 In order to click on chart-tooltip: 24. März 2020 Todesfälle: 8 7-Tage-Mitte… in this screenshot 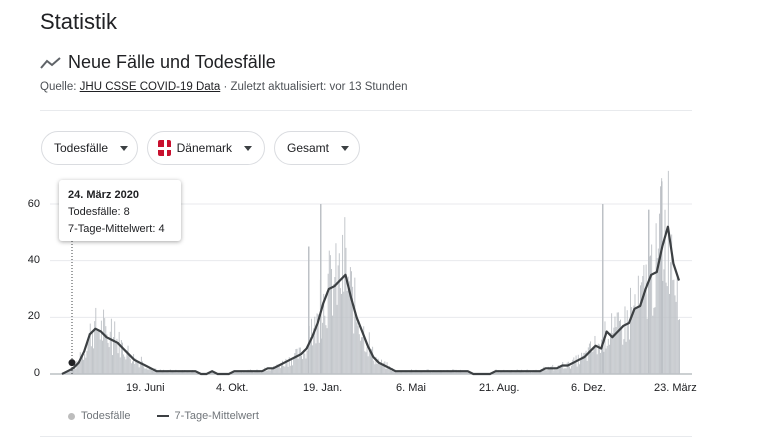, I will do `click(120, 210)`.